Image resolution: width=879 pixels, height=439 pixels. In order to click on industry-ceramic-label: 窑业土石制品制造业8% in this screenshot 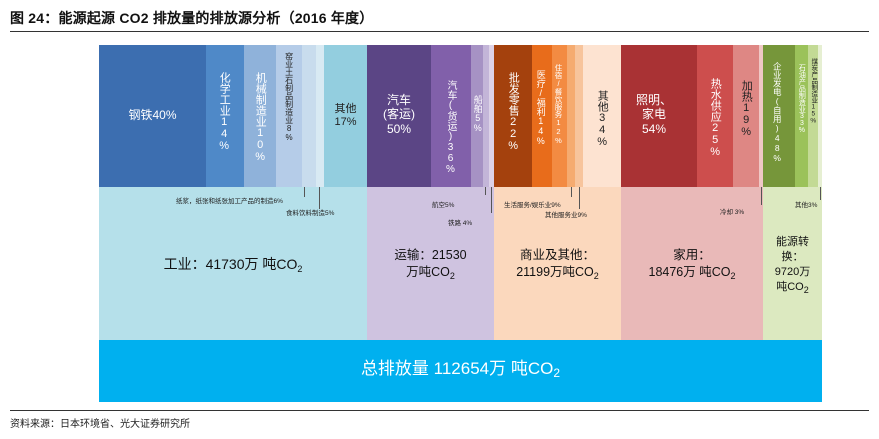, I will do `click(289, 97)`.